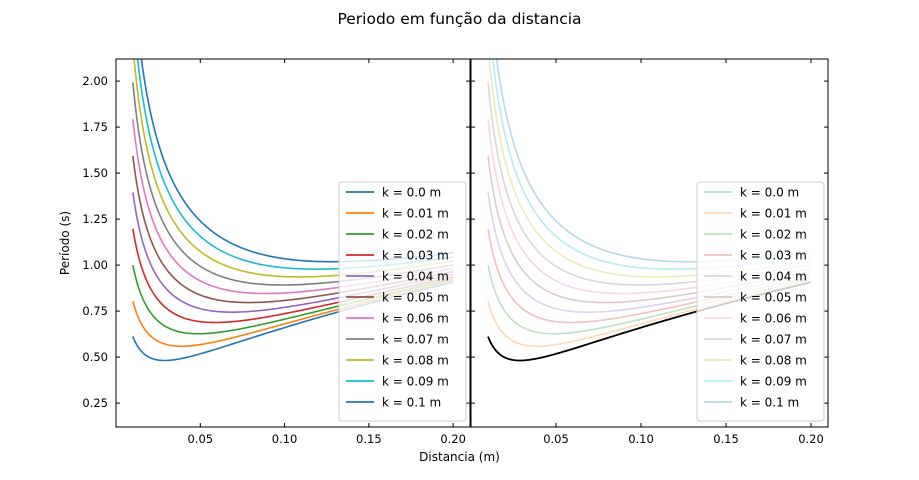 The image size is (919, 480). What do you see at coordinates (95, 127) in the screenshot?
I see `y-tick-label: 1.75` at bounding box center [95, 127].